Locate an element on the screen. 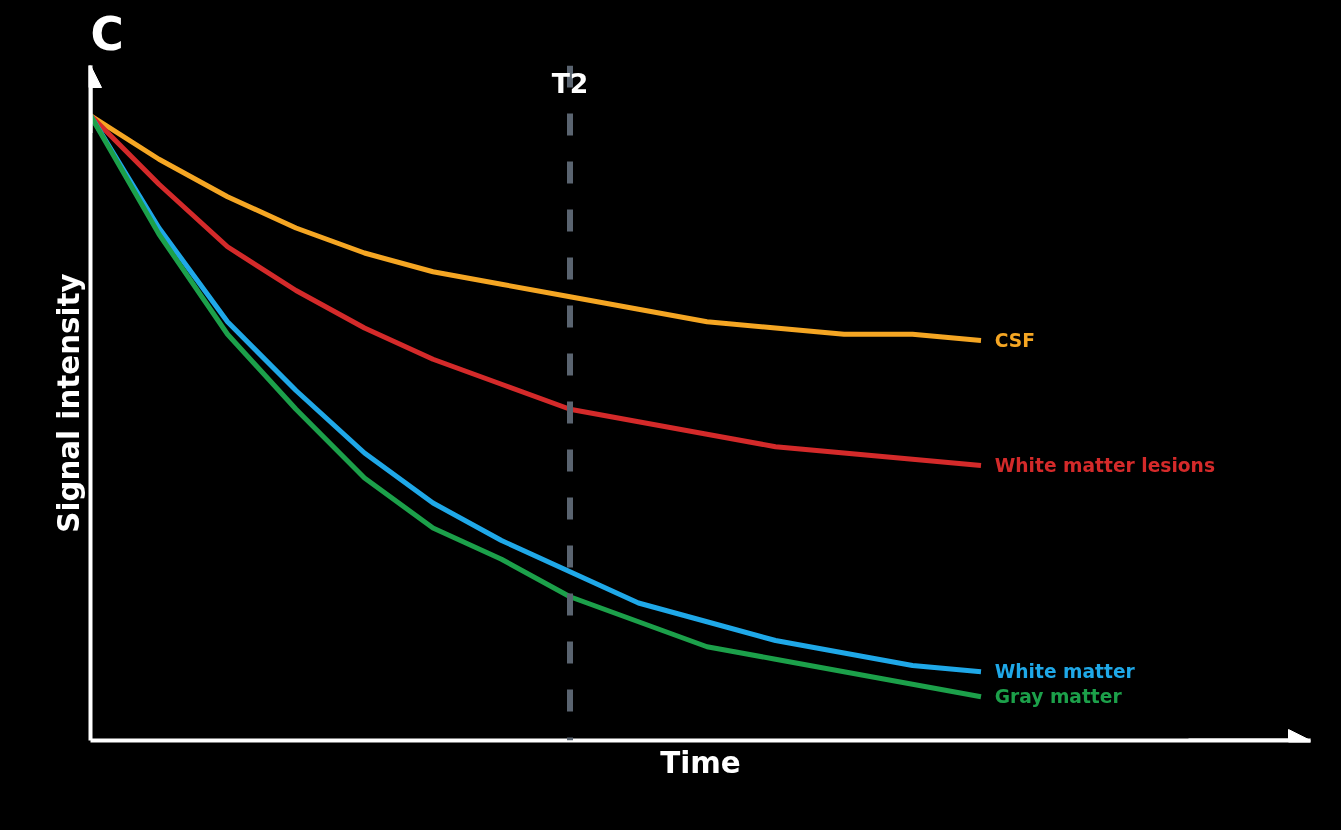 The height and width of the screenshot is (830, 1341). chart-title: C is located at coordinates (107, 34).